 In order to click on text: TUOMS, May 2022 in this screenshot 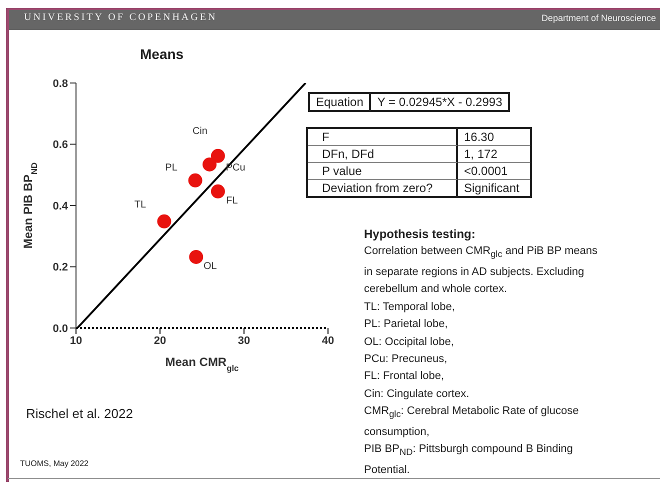, I will do `click(54, 463)`.